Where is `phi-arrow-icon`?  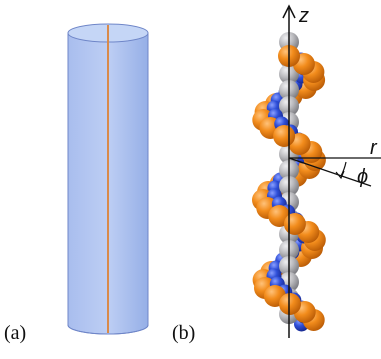
phi-arrow-icon is located at coordinates (340, 175).